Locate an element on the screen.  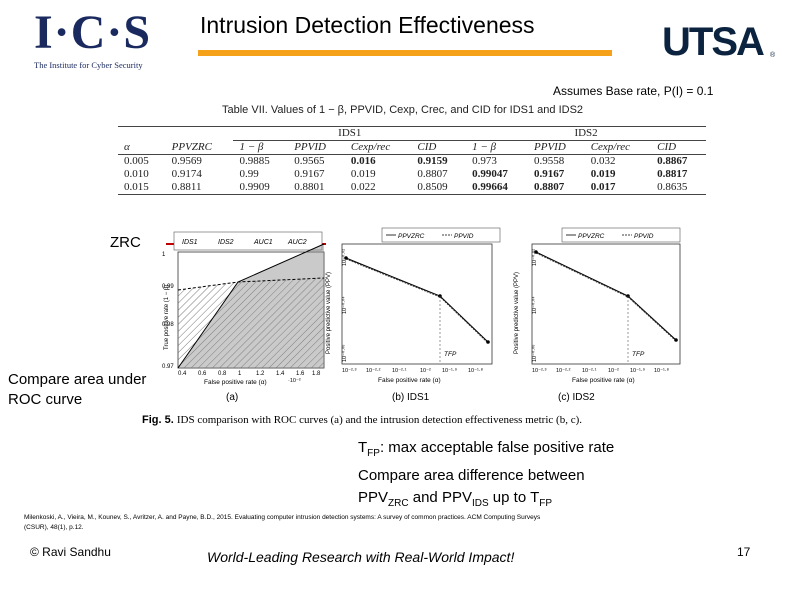
panel-b-sublabel: (b) IDS1 is located at coordinates (411, 397).